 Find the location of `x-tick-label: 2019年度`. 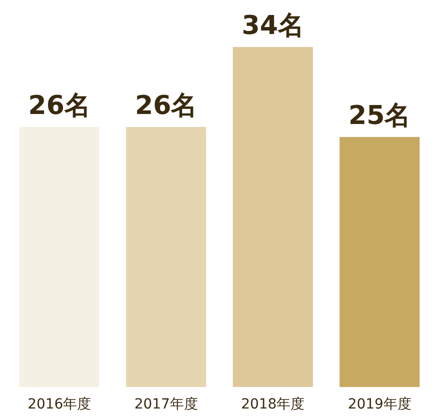

x-tick-label: 2019年度 is located at coordinates (380, 404).